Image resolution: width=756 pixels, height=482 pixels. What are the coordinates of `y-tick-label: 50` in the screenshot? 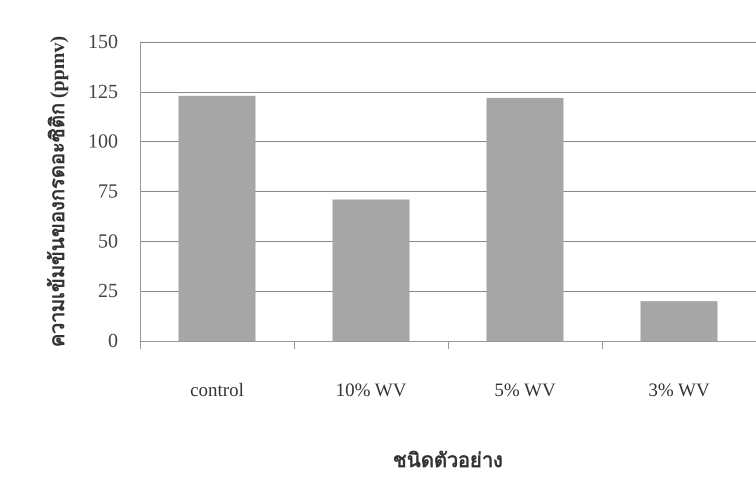 It's located at (108, 241).